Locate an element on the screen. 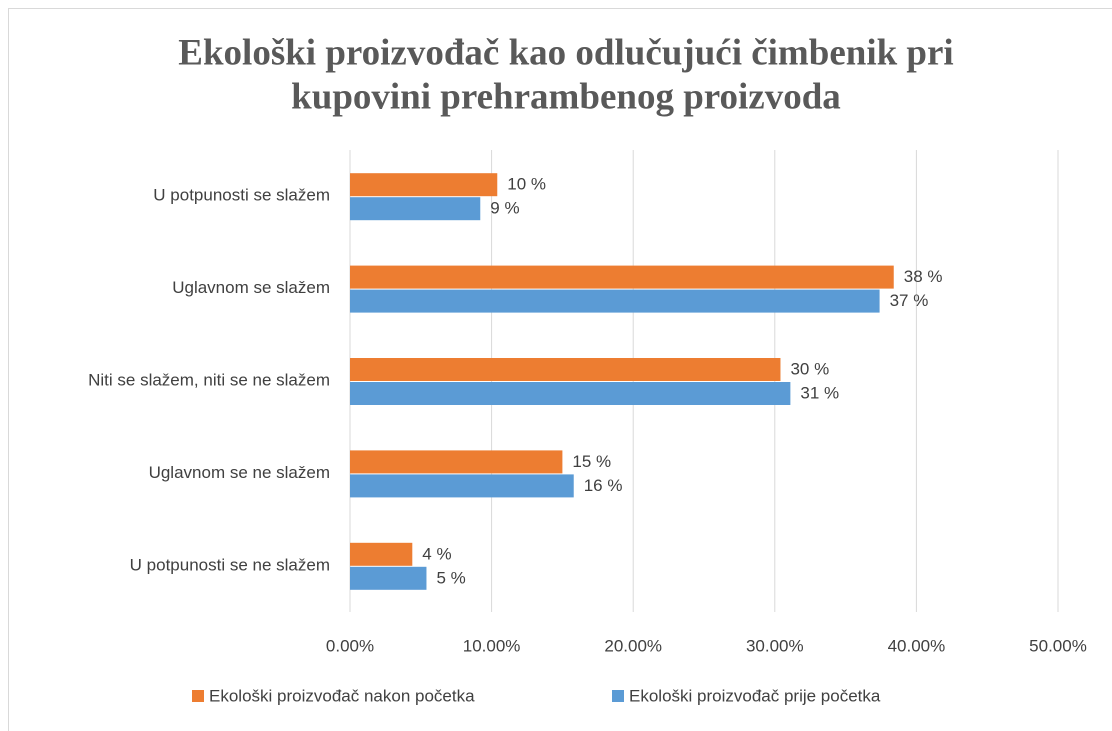  value-label: 15 % is located at coordinates (591, 461).